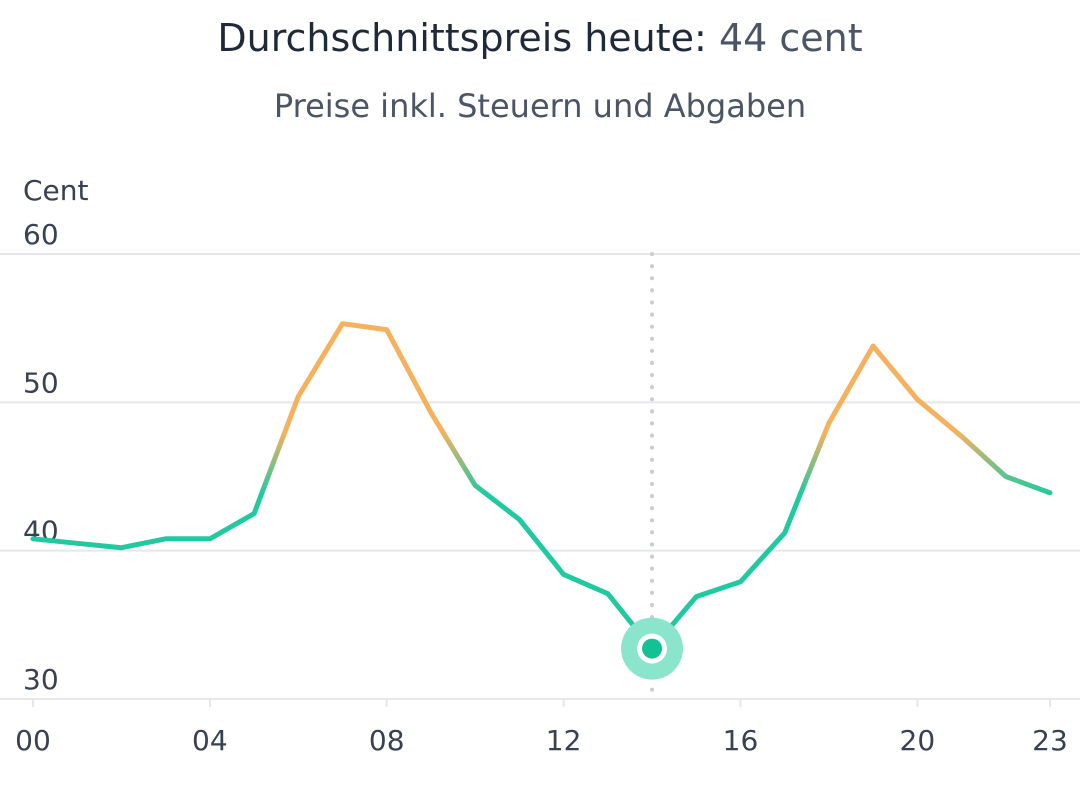  I want to click on y-tick-label: 50, so click(41, 382).